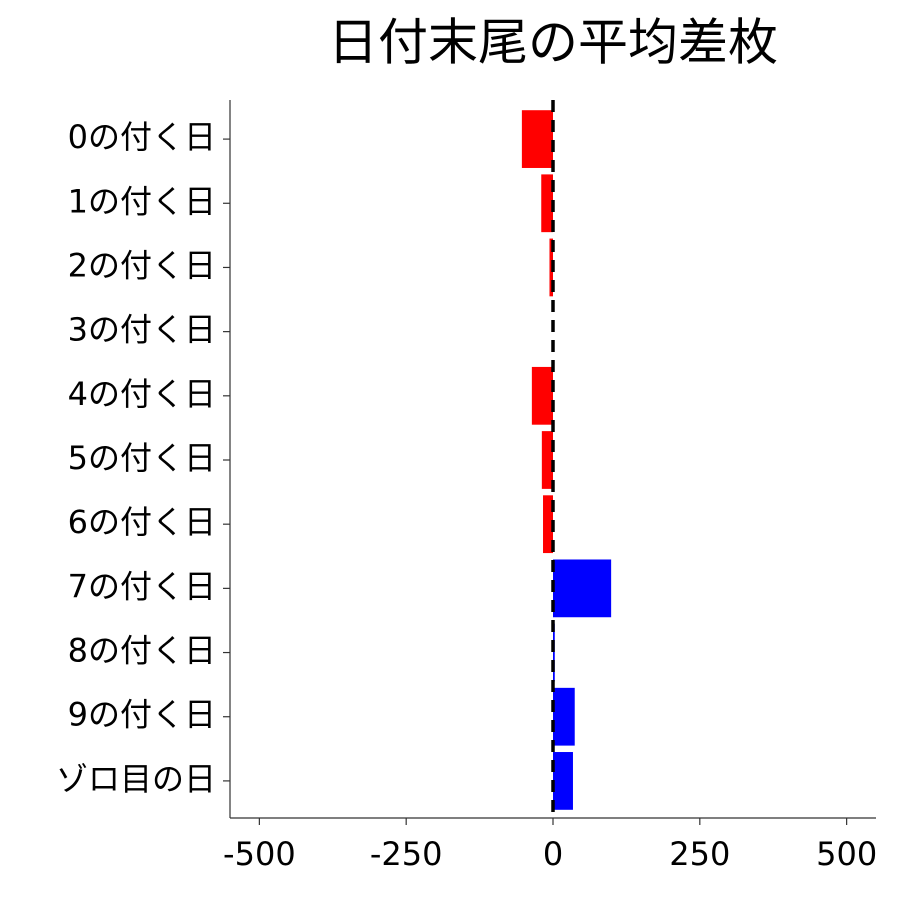  What do you see at coordinates (699, 854) in the screenshot?
I see `x-tick-label: 250` at bounding box center [699, 854].